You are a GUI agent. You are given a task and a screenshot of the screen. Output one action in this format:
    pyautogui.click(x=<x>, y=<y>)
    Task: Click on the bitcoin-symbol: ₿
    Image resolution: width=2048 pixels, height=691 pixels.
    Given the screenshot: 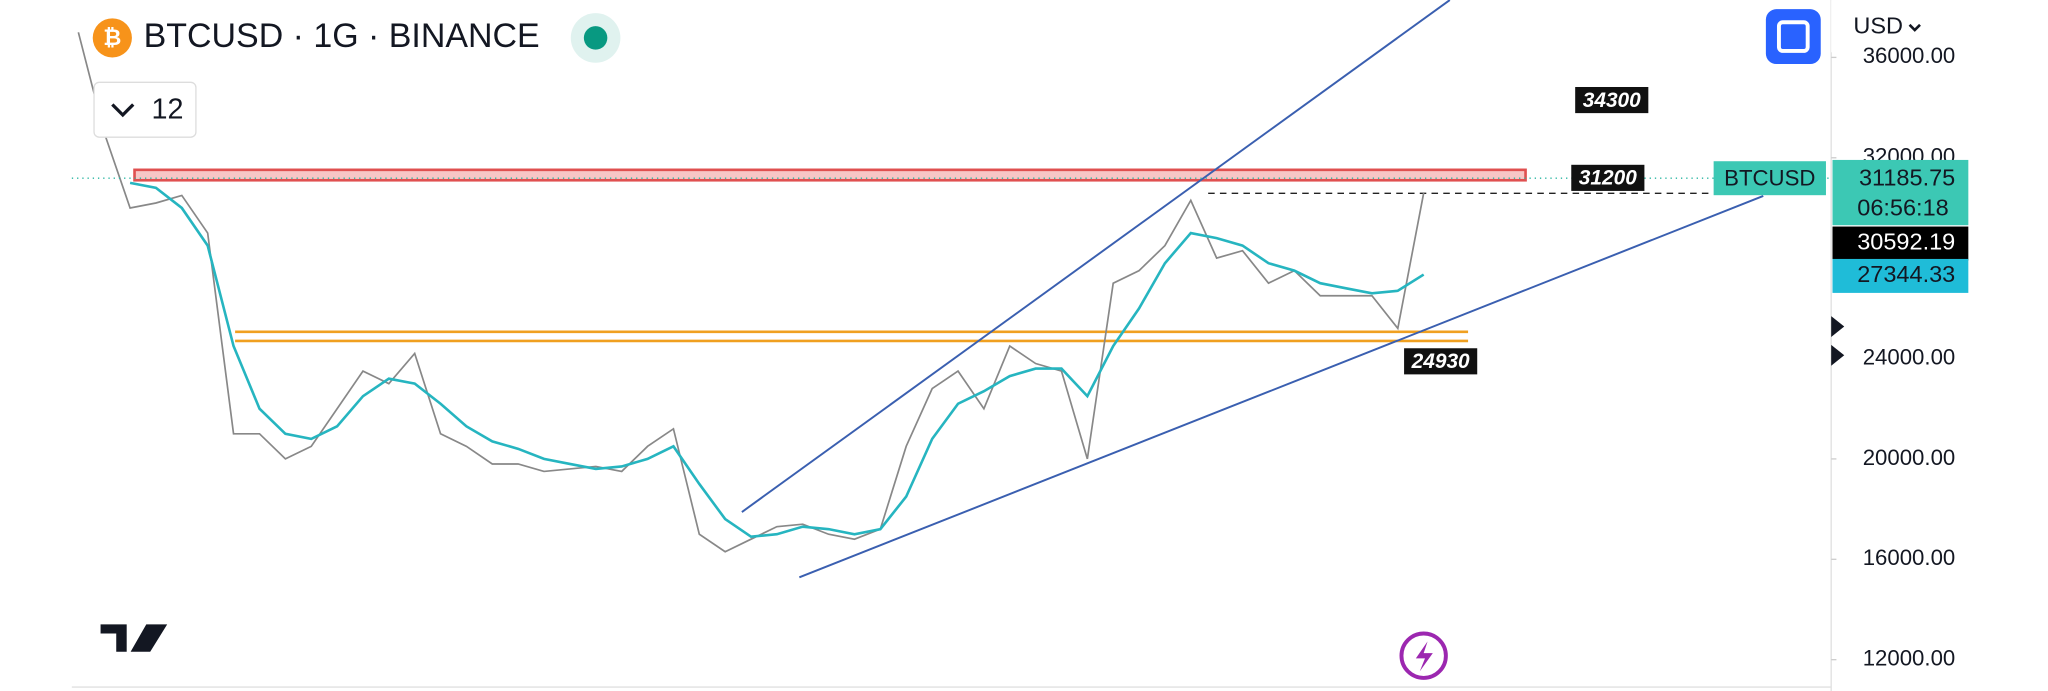 What is the action you would take?
    pyautogui.click(x=112, y=37)
    